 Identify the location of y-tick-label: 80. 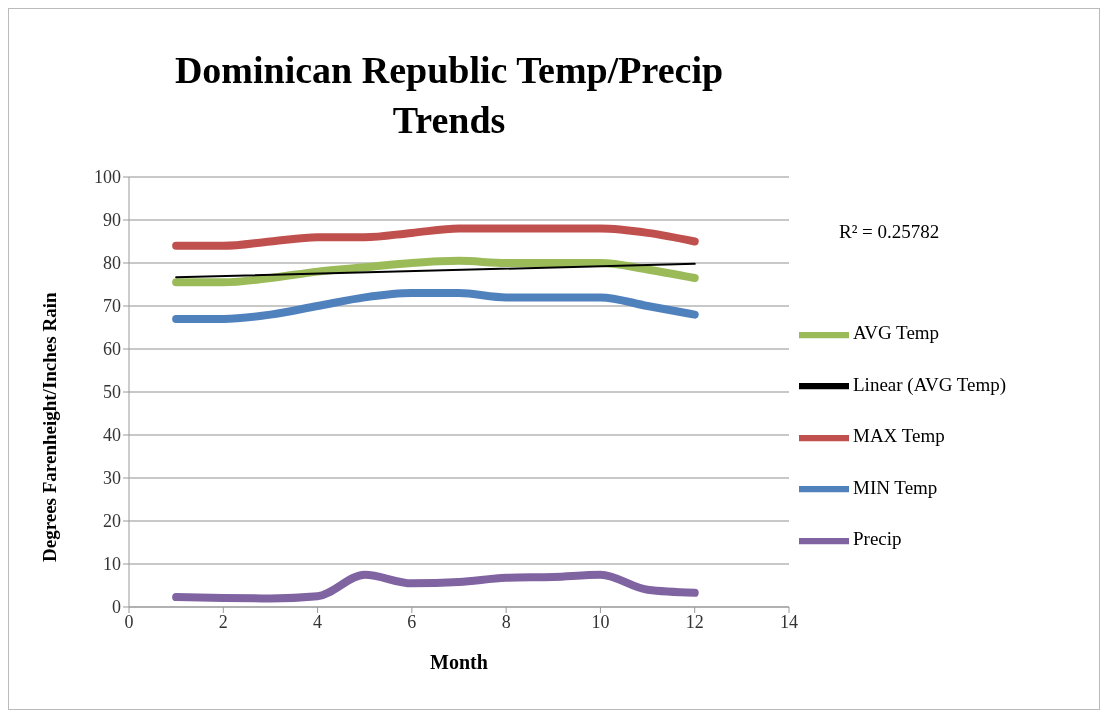
(112, 263).